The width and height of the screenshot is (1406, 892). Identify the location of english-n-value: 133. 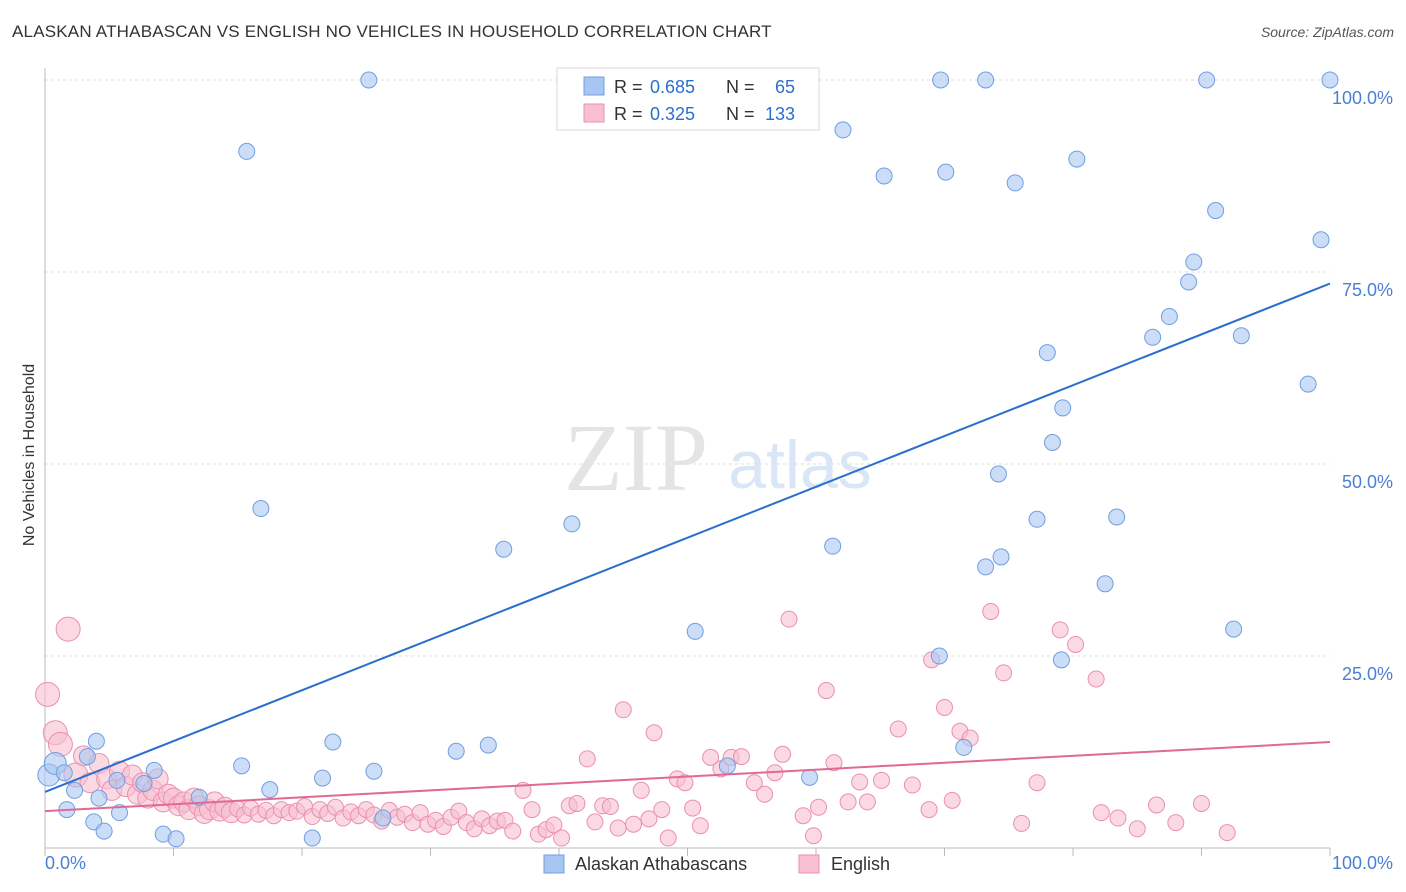
(780, 114).